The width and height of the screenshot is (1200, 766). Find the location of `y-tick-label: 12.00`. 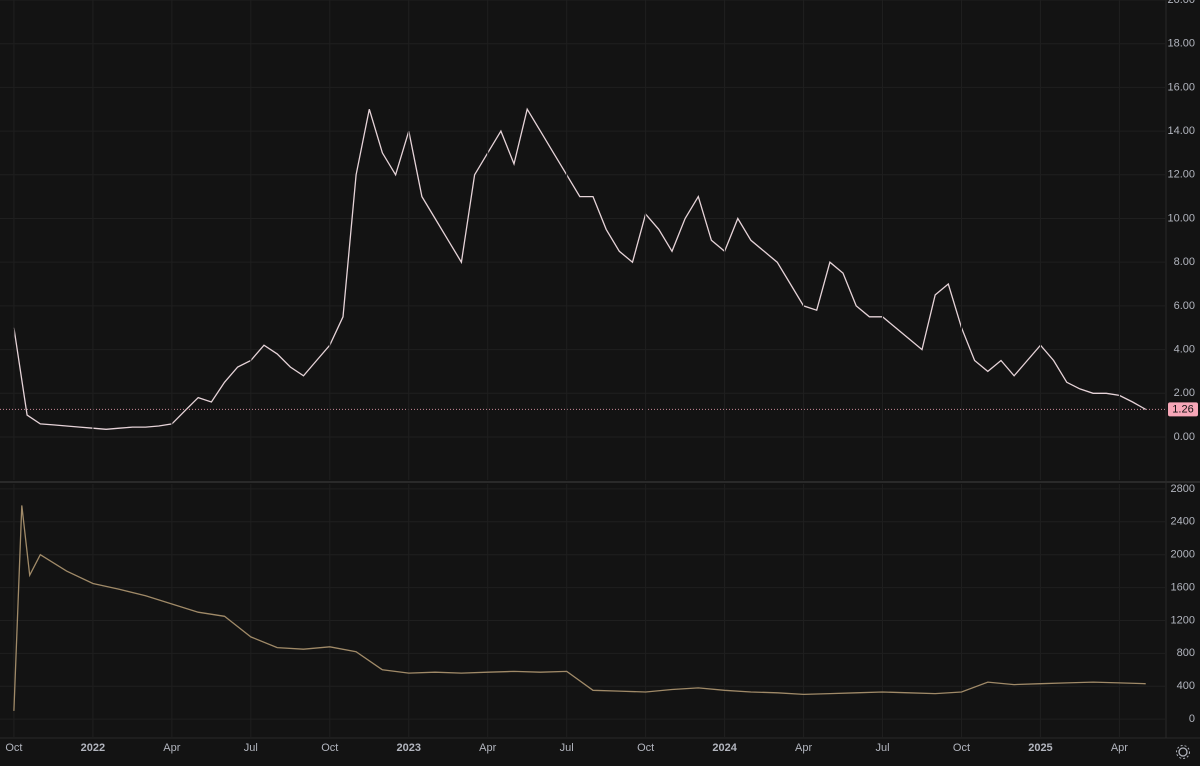

y-tick-label: 12.00 is located at coordinates (1181, 175).